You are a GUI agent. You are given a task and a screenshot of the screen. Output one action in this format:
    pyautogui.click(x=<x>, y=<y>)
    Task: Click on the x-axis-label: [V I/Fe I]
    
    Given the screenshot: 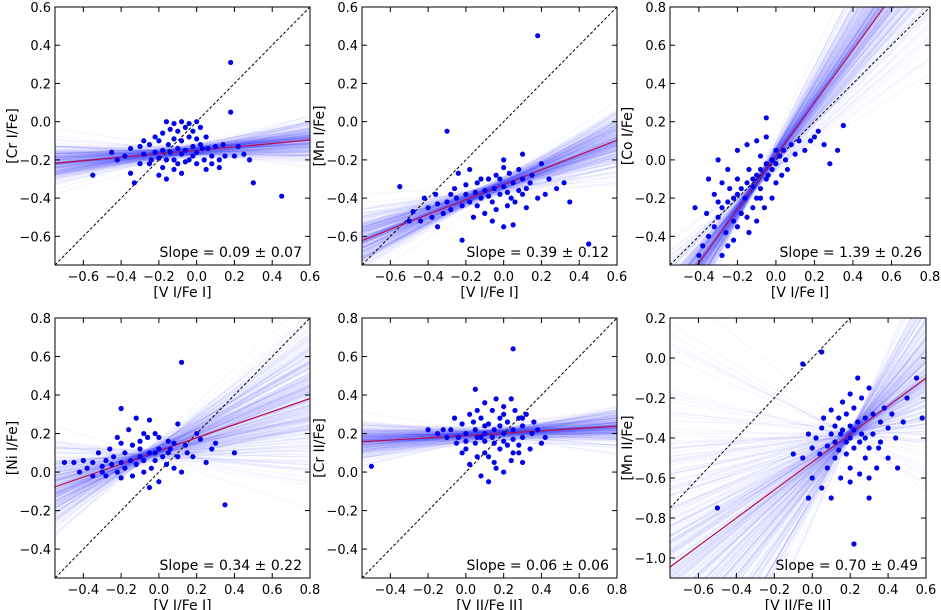 What is the action you would take?
    pyautogui.click(x=489, y=293)
    